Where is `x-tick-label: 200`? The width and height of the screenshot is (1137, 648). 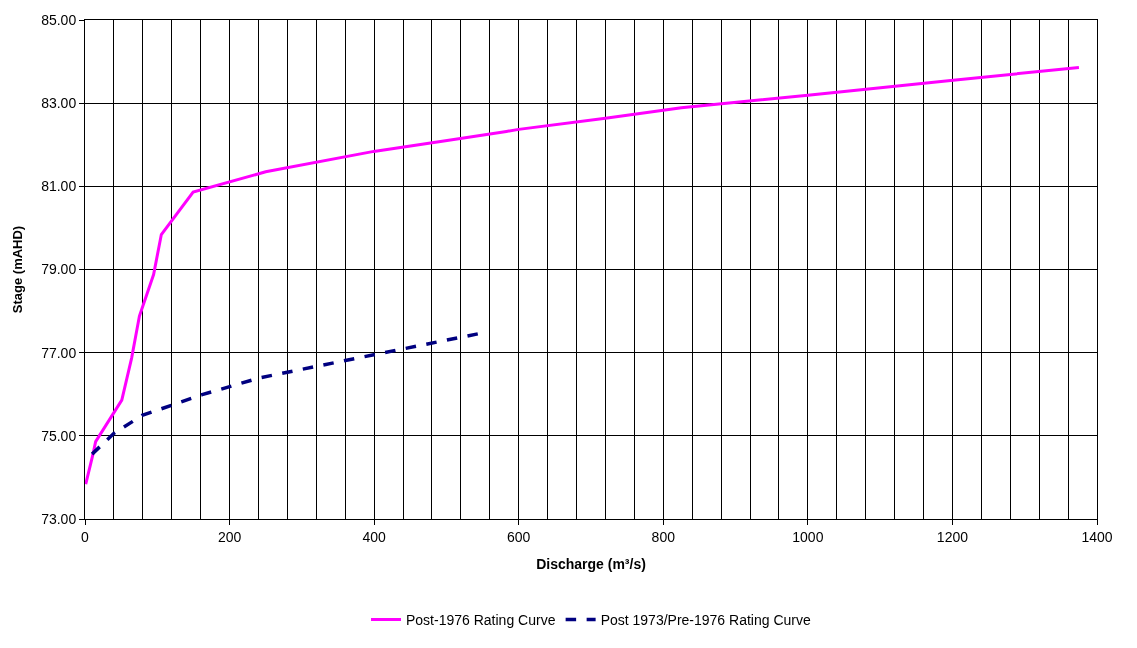
x-tick-label: 200 is located at coordinates (229, 536).